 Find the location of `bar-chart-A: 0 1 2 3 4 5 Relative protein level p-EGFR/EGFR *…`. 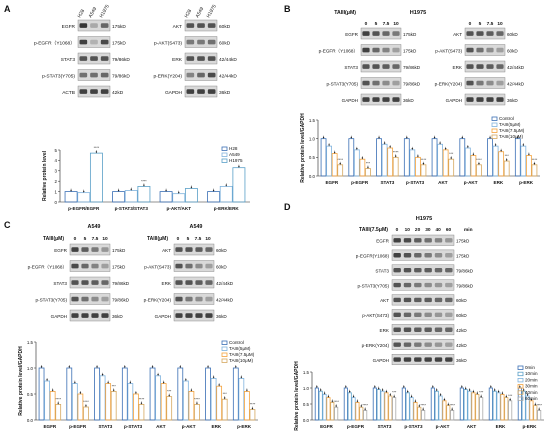

bar-chart-A: 0 1 2 3 4 5 Relative protein level p-EGFR/EGFR *… is located at coordinates (146, 178).